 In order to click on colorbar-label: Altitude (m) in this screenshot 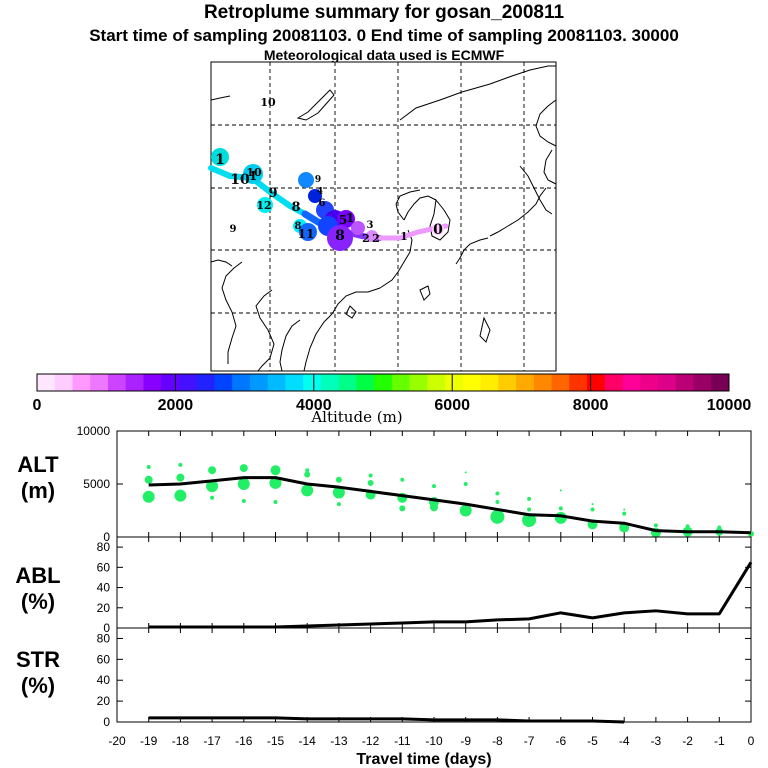, I will do `click(356, 417)`.